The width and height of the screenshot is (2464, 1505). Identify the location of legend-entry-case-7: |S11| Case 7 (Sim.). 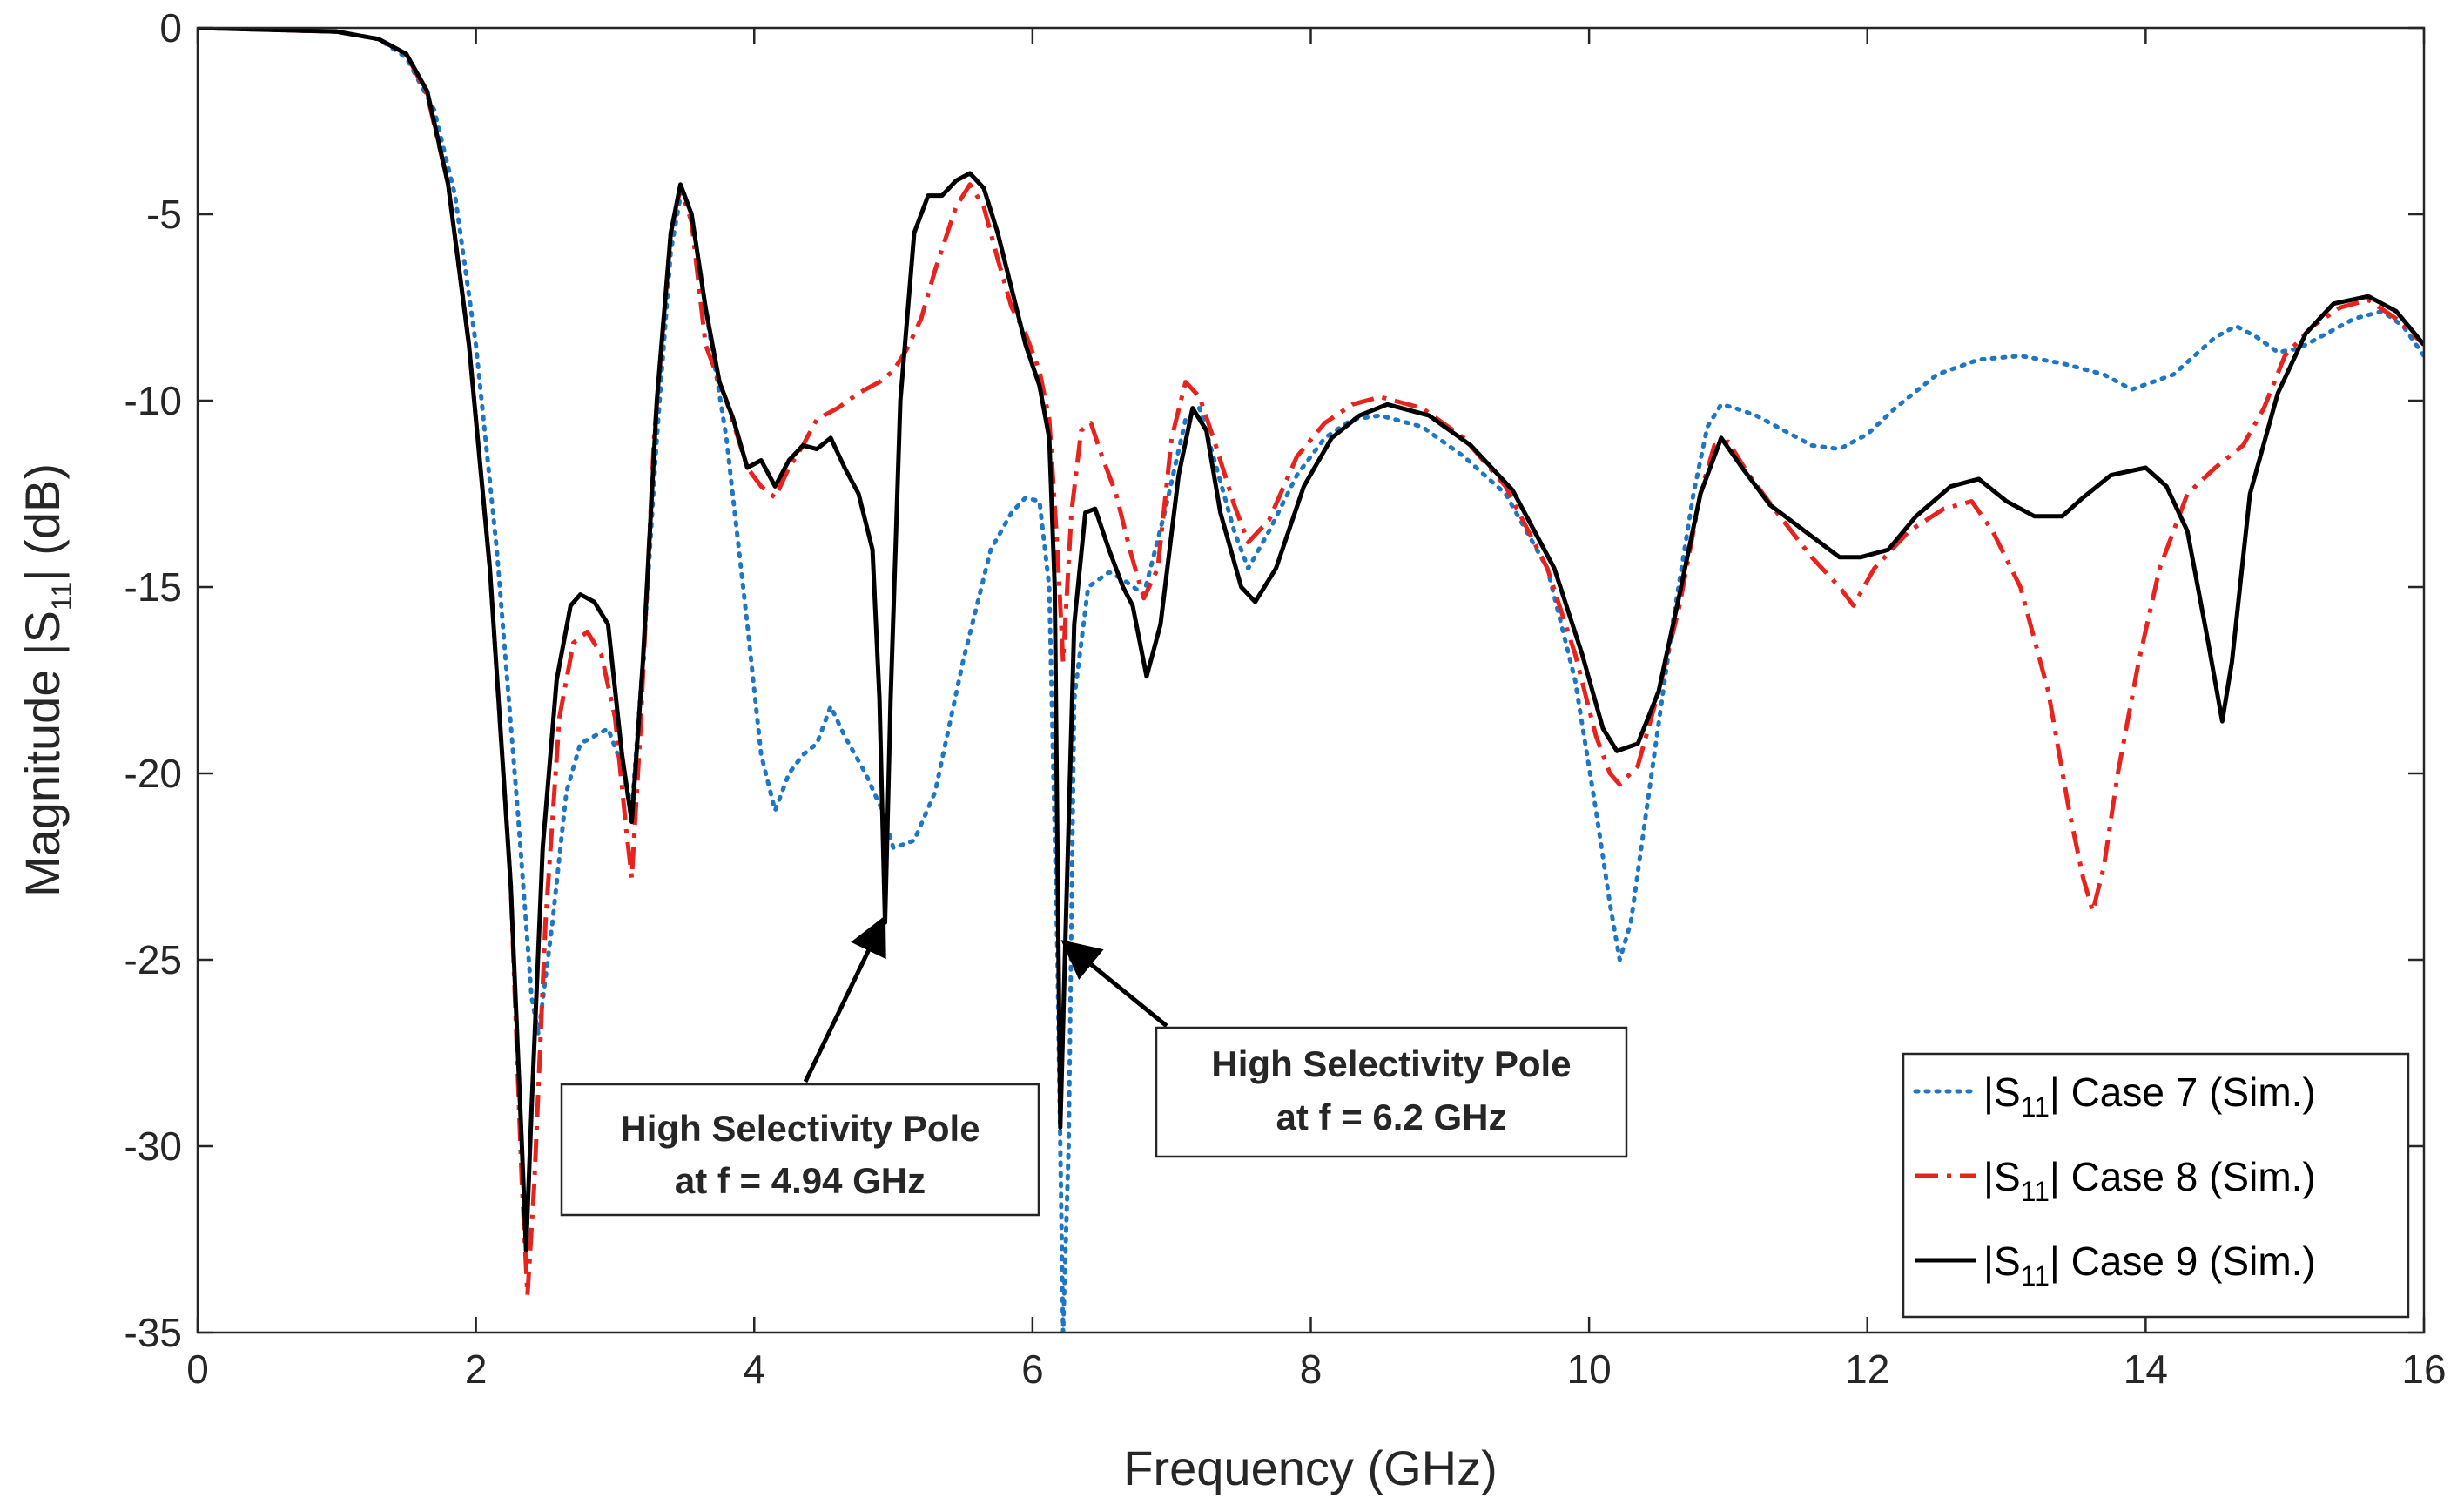
(2114, 1096).